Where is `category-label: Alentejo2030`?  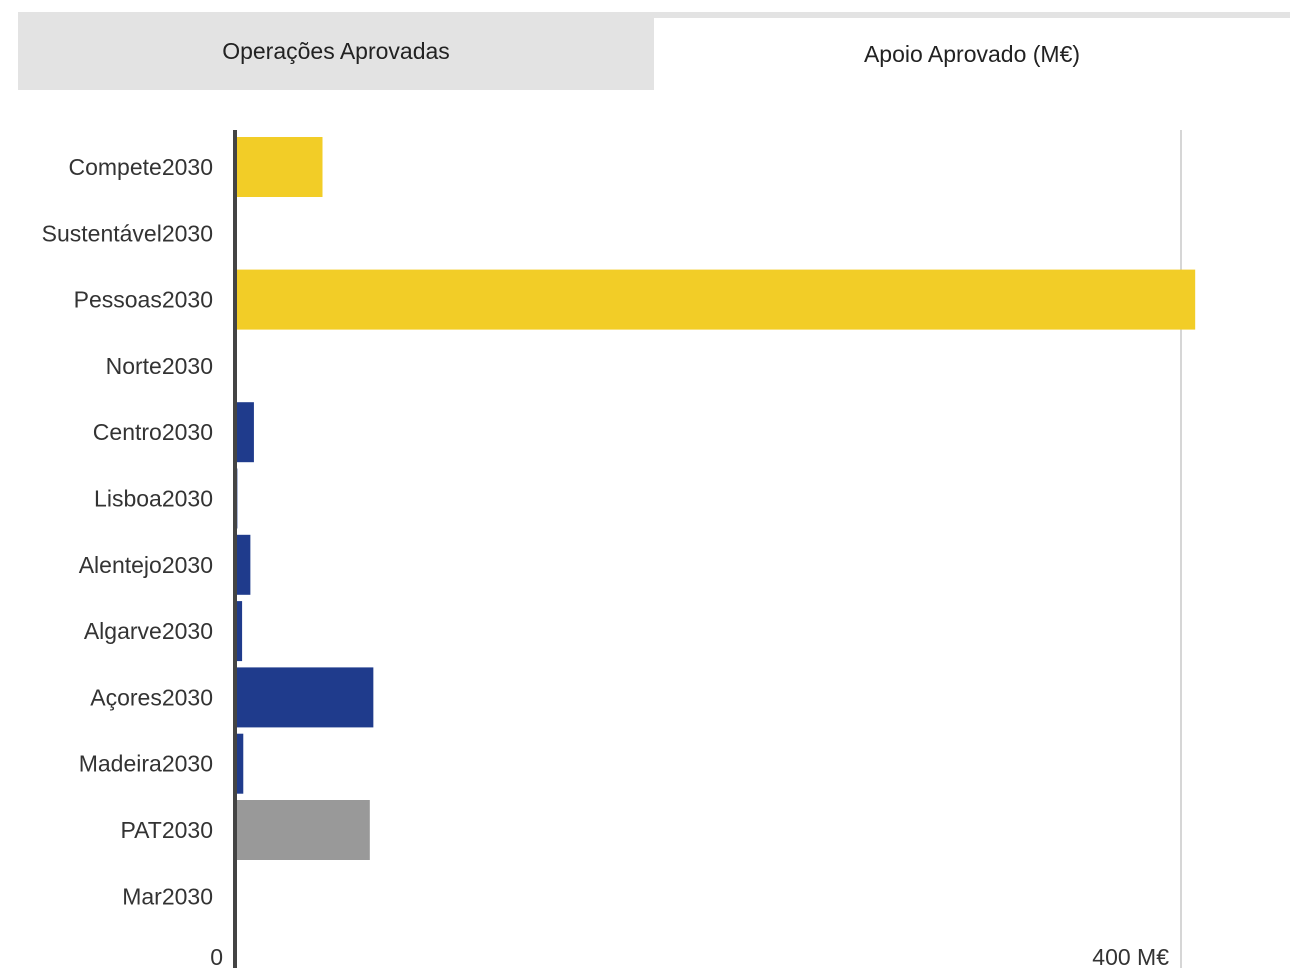 category-label: Alentejo2030 is located at coordinates (146, 565).